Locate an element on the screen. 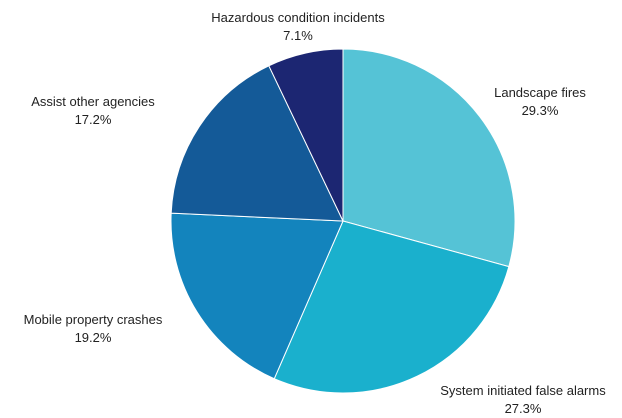 This screenshot has height=418, width=622. pie-slice-assist-other-agencies is located at coordinates (257, 143).